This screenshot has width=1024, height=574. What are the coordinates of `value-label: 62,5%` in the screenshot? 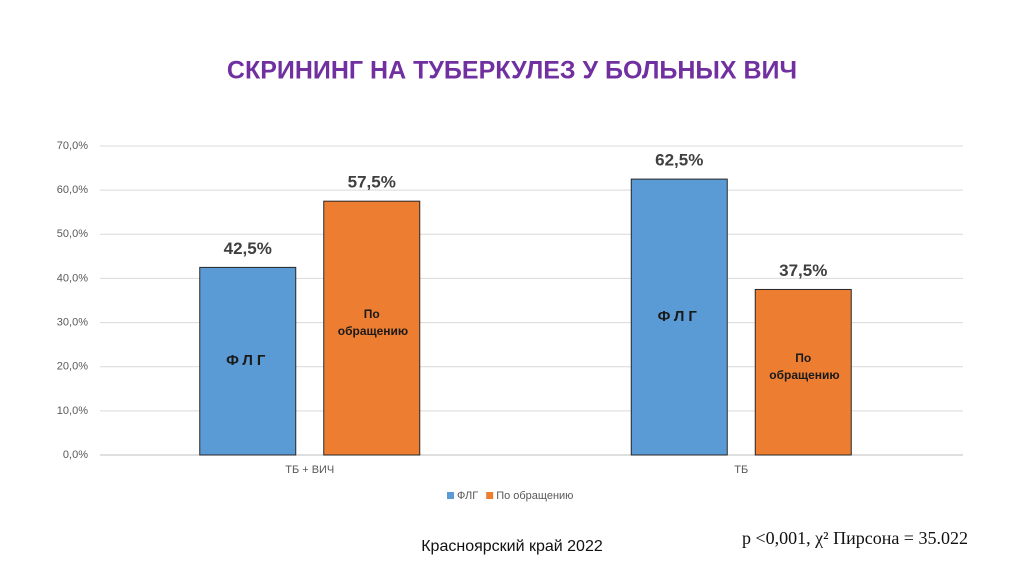 It's located at (679, 160).